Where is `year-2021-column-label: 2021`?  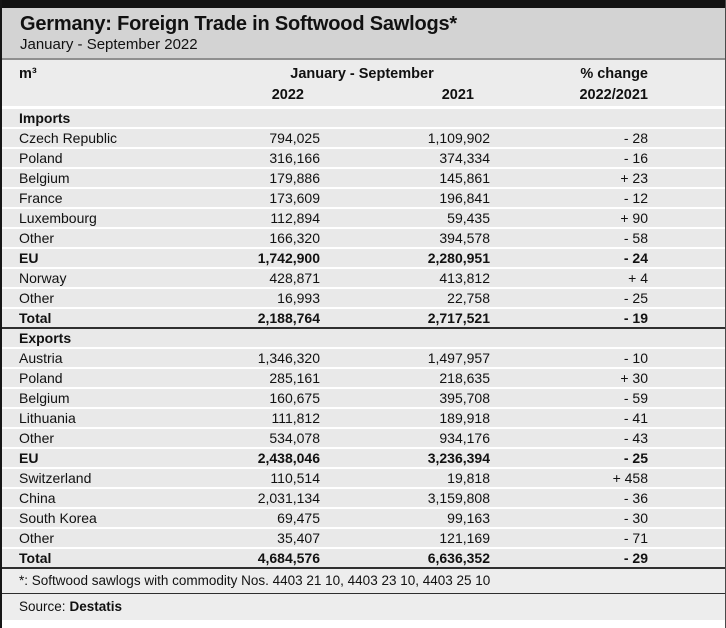
year-2021-column-label: 2021 is located at coordinates (457, 95).